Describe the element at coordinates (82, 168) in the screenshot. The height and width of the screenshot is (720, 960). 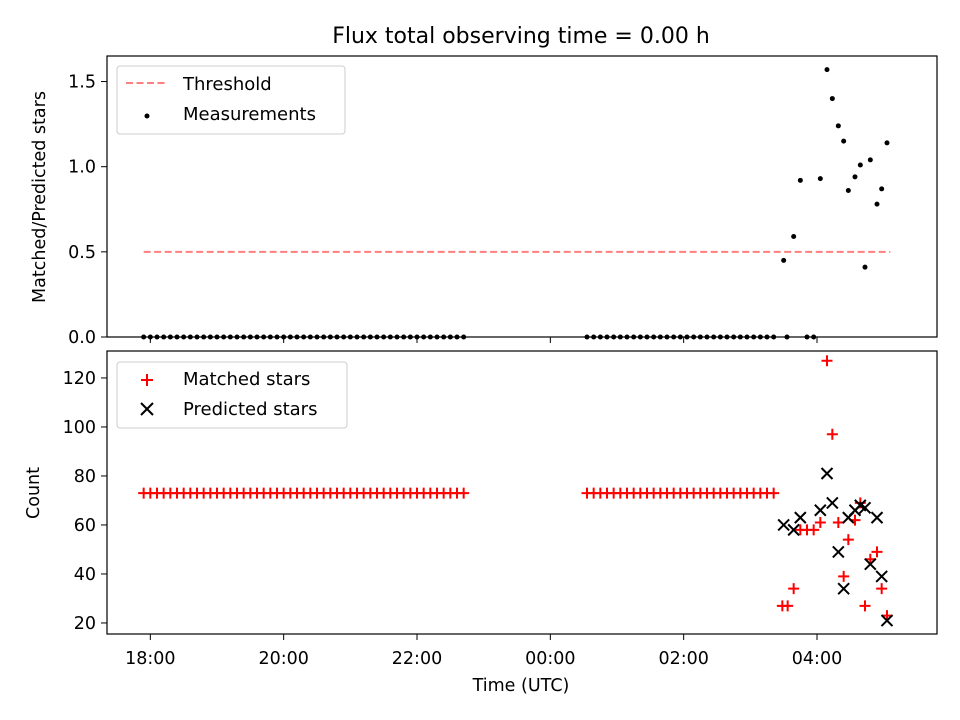
I see `top-y-tick-label: 1.0` at that location.